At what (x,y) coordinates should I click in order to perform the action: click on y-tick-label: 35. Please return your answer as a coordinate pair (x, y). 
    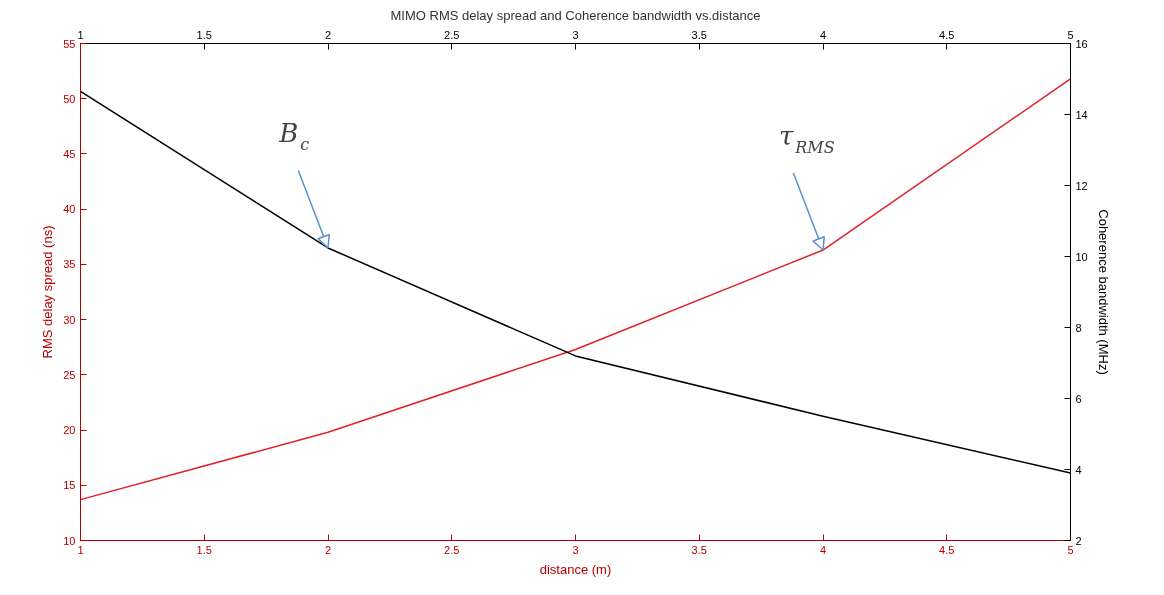
    Looking at the image, I should click on (69, 264).